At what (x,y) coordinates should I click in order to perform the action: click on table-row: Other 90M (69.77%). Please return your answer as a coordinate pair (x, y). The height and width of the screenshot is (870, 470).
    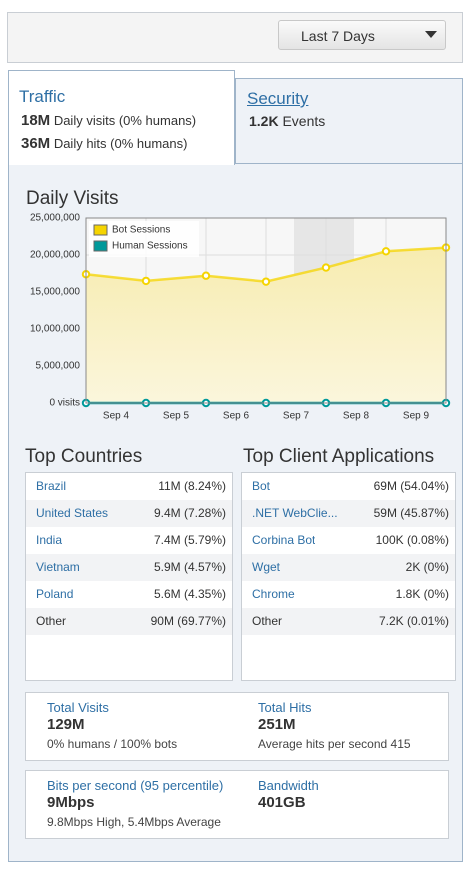
    Looking at the image, I should click on (129, 621).